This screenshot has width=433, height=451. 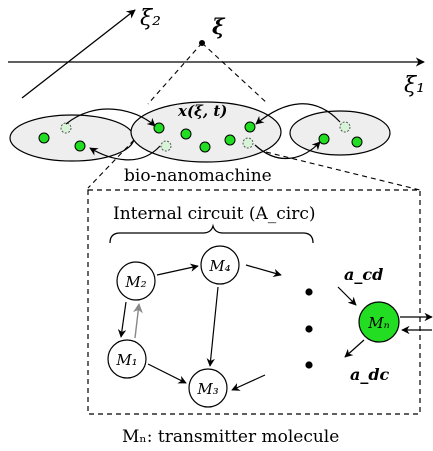 What do you see at coordinates (414, 85) in the screenshot?
I see `xi1-label: ξ₁` at bounding box center [414, 85].